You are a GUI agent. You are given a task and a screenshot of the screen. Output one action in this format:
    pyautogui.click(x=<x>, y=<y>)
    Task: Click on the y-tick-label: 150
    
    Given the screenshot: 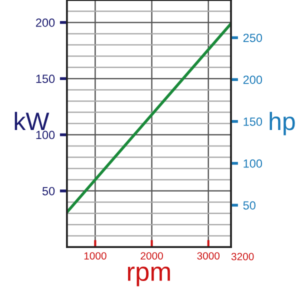 What is the action you would take?
    pyautogui.click(x=45, y=79)
    